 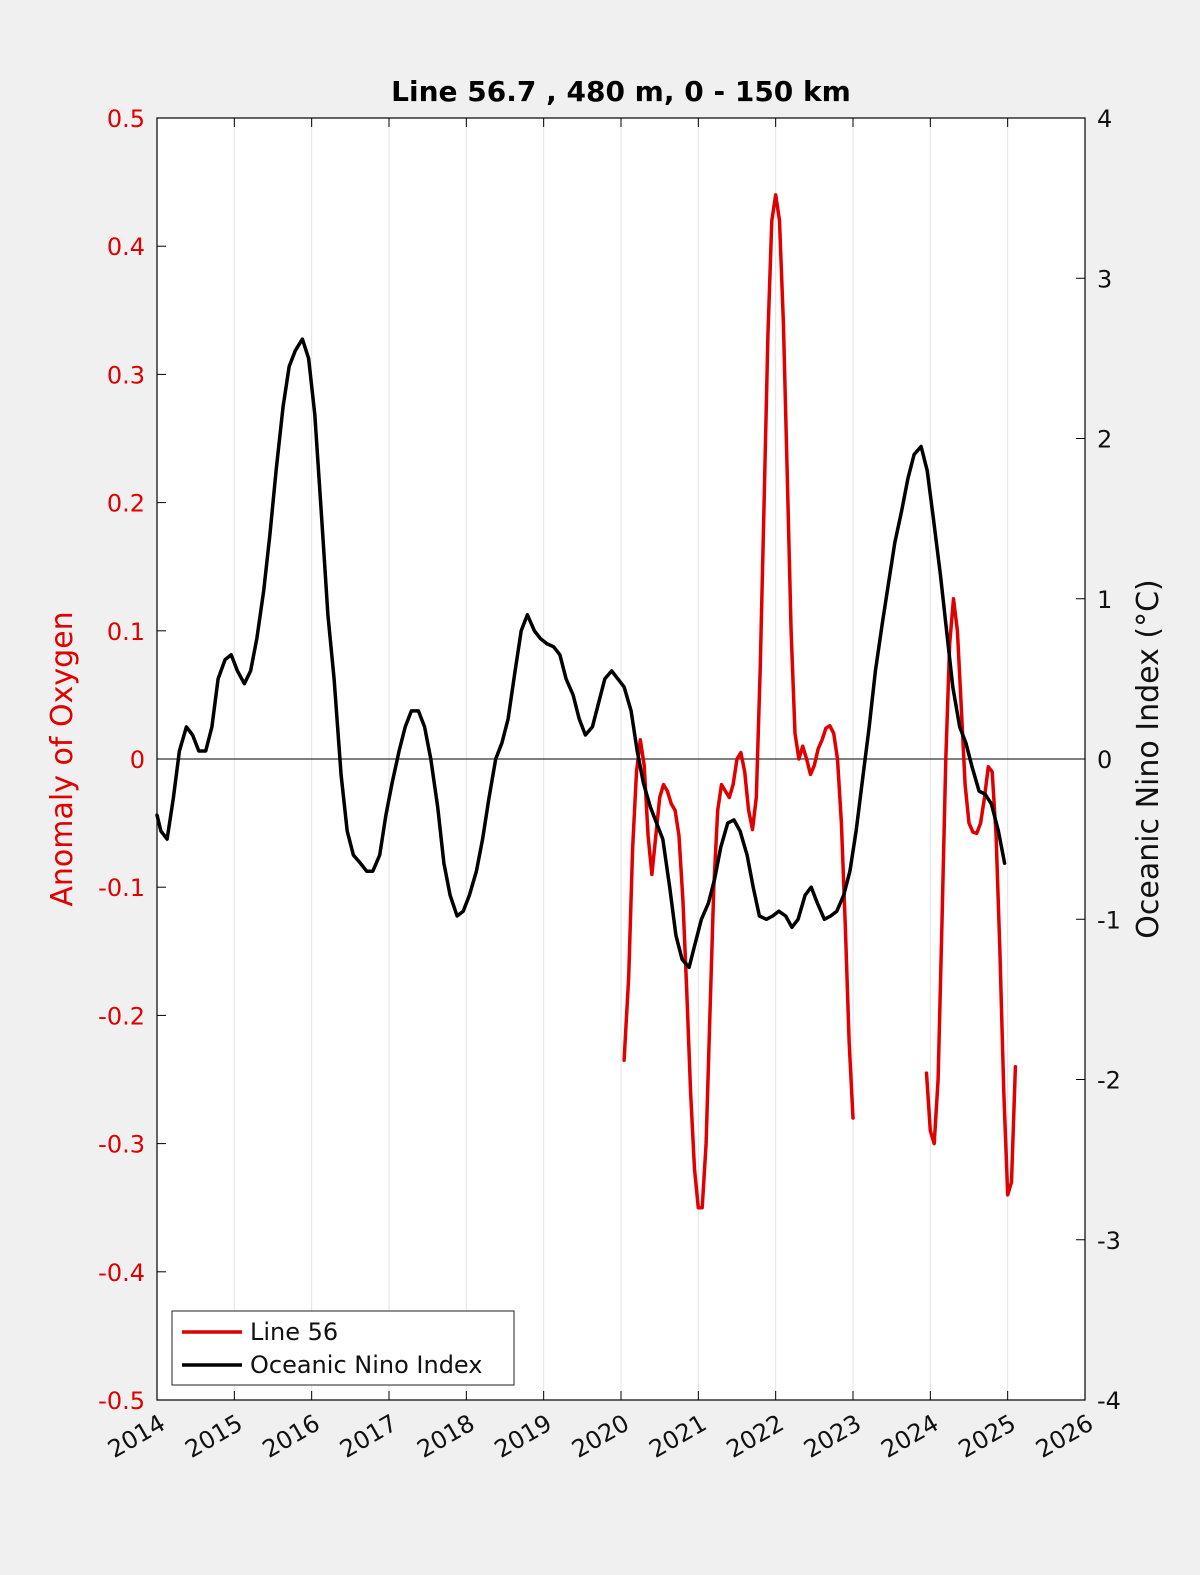 What do you see at coordinates (121, 1273) in the screenshot?
I see `left-tick-label--0.4: -0.4` at bounding box center [121, 1273].